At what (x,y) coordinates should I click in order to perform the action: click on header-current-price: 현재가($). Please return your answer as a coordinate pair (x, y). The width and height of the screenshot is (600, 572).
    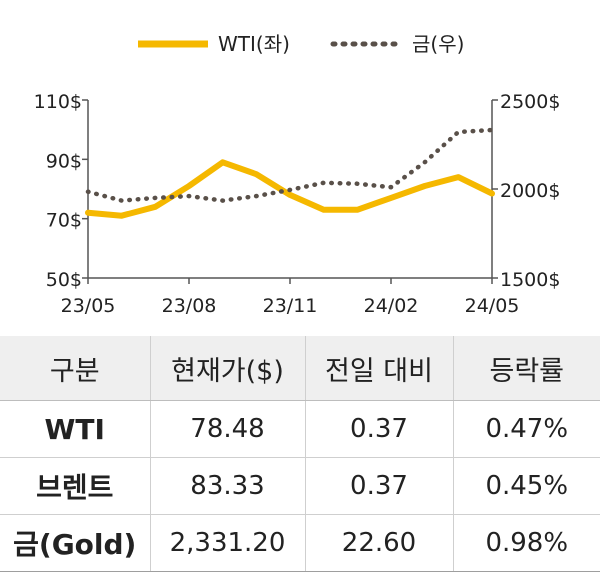
    Looking at the image, I should click on (227, 368).